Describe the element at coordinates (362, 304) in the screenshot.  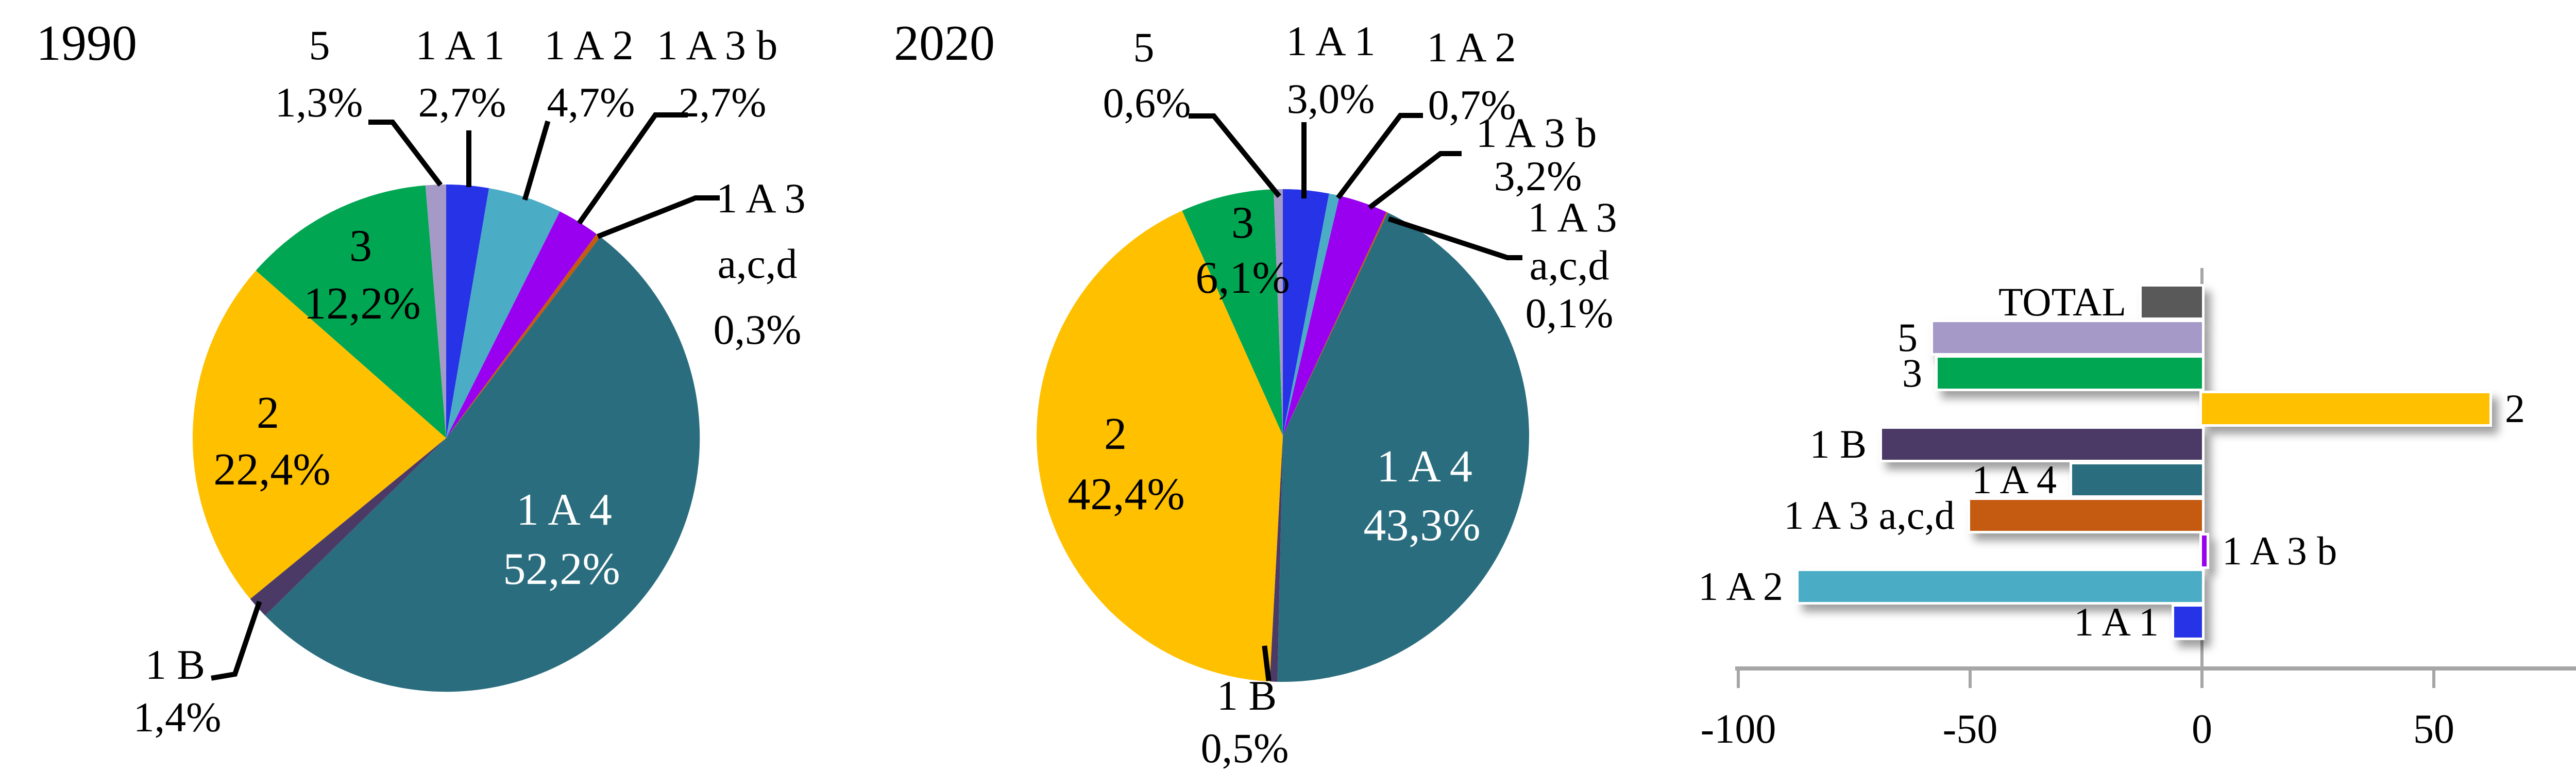
I see `pie-1990-label-3-line2: 12,2%` at that location.